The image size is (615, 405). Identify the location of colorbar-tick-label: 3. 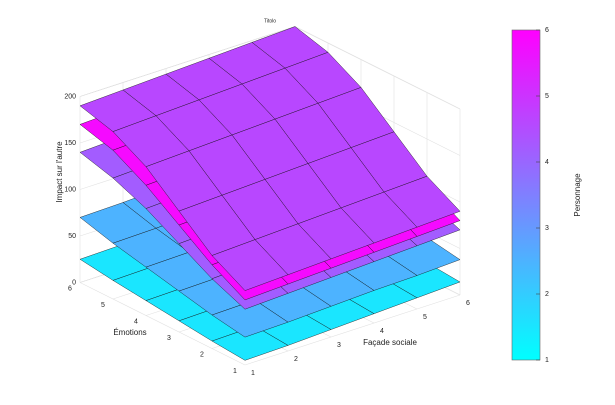
(547, 228).